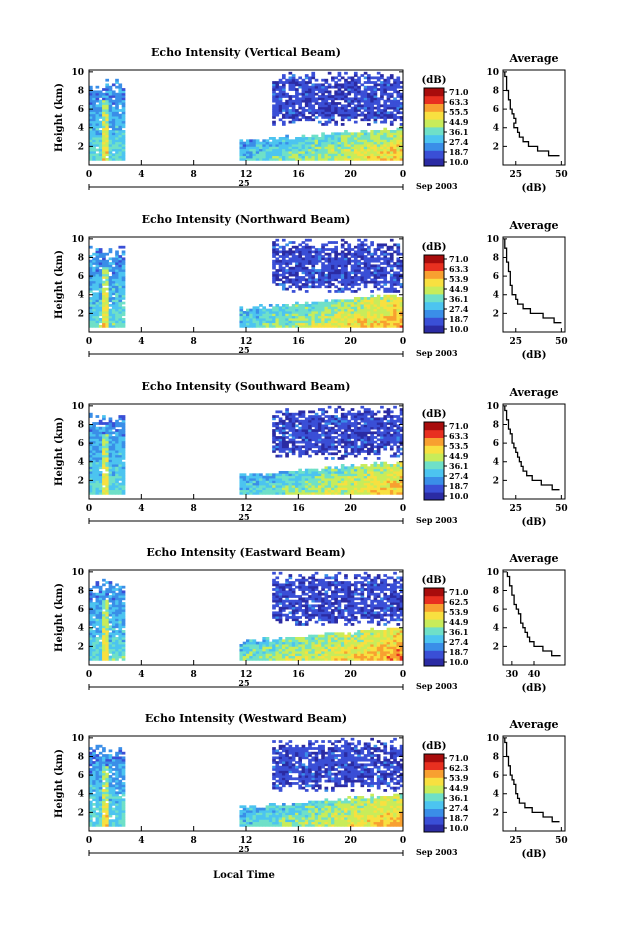 This screenshot has width=619, height=929. What do you see at coordinates (459, 259) in the screenshot?
I see `colorbar-tick-label: 71.0` at bounding box center [459, 259].